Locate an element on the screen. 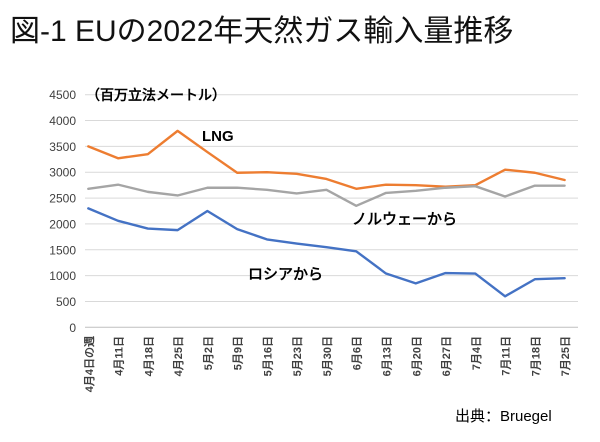 The image size is (600, 442). y-tick-label: 500 is located at coordinates (66, 302).